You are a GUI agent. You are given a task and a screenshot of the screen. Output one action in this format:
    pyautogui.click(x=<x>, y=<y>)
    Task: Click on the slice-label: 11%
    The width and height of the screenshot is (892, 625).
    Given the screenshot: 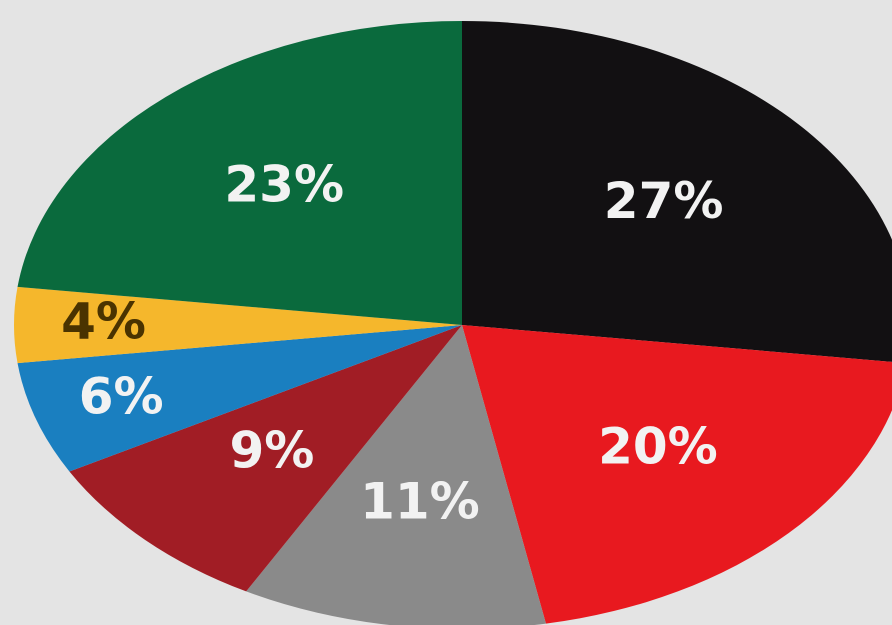 What is the action you would take?
    pyautogui.click(x=420, y=502)
    